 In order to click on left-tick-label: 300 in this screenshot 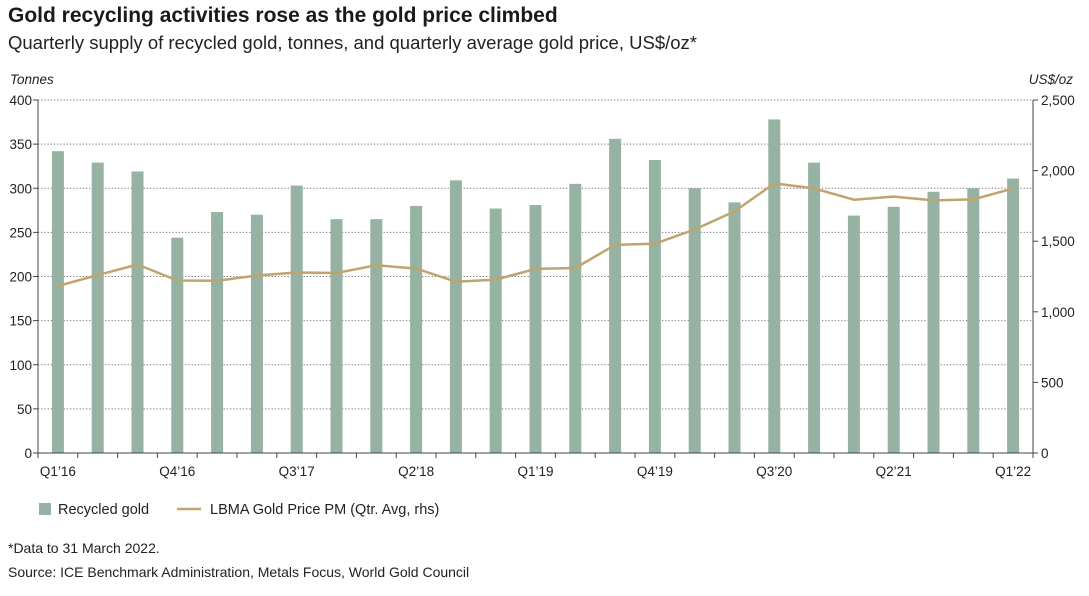, I will do `click(20, 188)`.